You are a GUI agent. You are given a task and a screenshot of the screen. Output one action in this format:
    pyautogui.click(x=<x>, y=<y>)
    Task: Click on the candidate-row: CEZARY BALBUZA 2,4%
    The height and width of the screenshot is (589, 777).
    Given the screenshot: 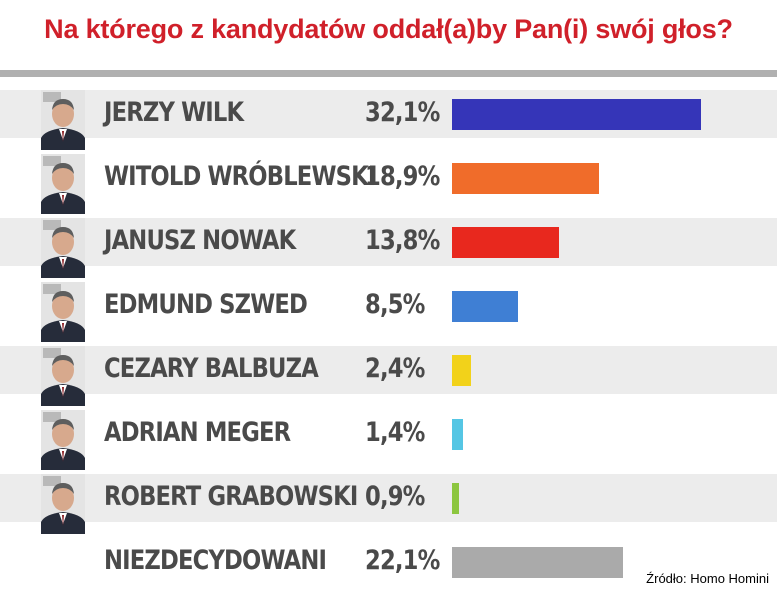 What is the action you would take?
    pyautogui.click(x=388, y=376)
    